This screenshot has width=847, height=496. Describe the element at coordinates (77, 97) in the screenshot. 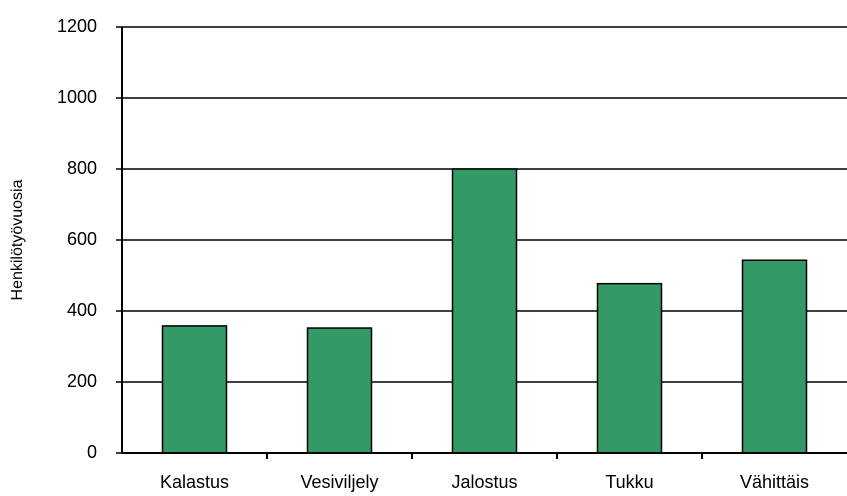

I see `y-tick-label: 1000` at that location.